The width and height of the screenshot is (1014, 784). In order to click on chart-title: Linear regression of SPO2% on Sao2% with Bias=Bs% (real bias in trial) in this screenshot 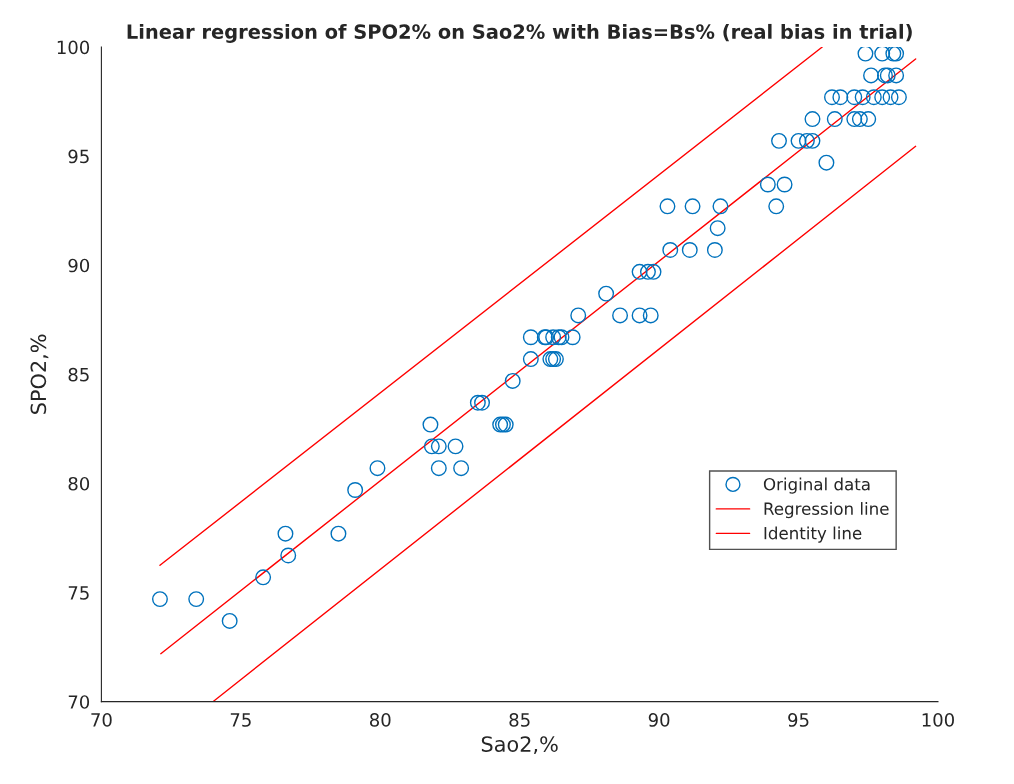, I will do `click(519, 33)`.